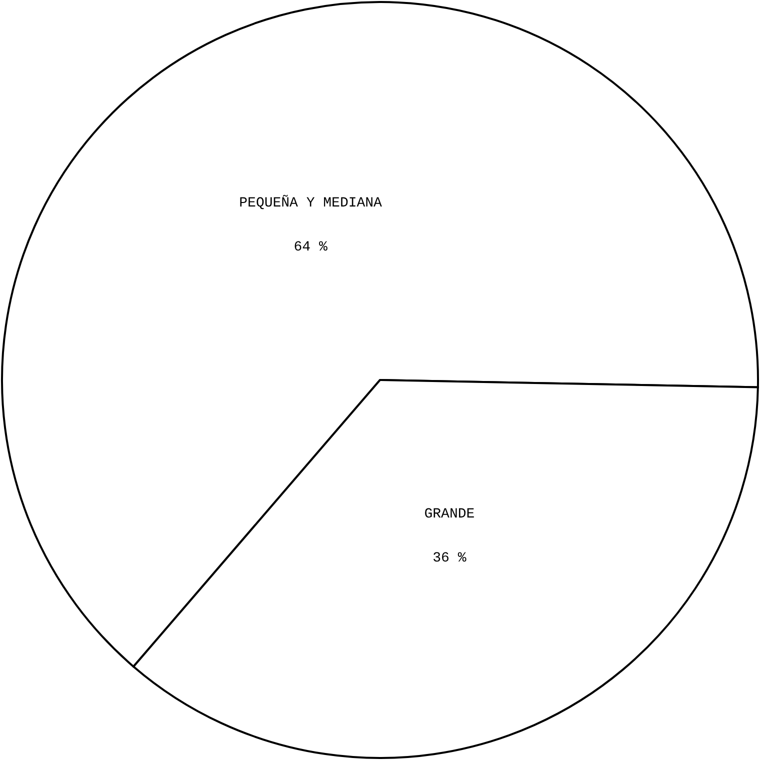  Describe the element at coordinates (311, 248) in the screenshot. I see `data-label: 64 %` at that location.